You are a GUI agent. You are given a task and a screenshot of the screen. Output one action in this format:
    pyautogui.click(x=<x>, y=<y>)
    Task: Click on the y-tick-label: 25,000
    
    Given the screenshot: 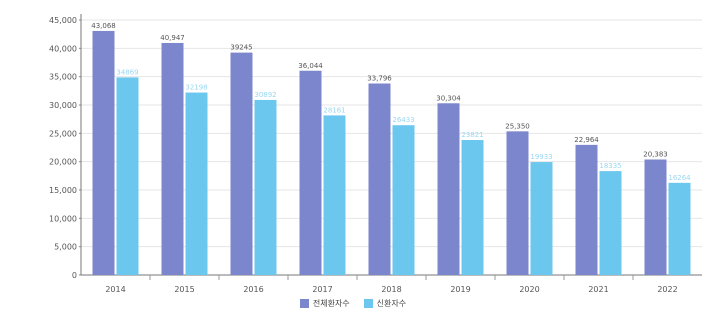 What is the action you would take?
    pyautogui.click(x=63, y=133)
    